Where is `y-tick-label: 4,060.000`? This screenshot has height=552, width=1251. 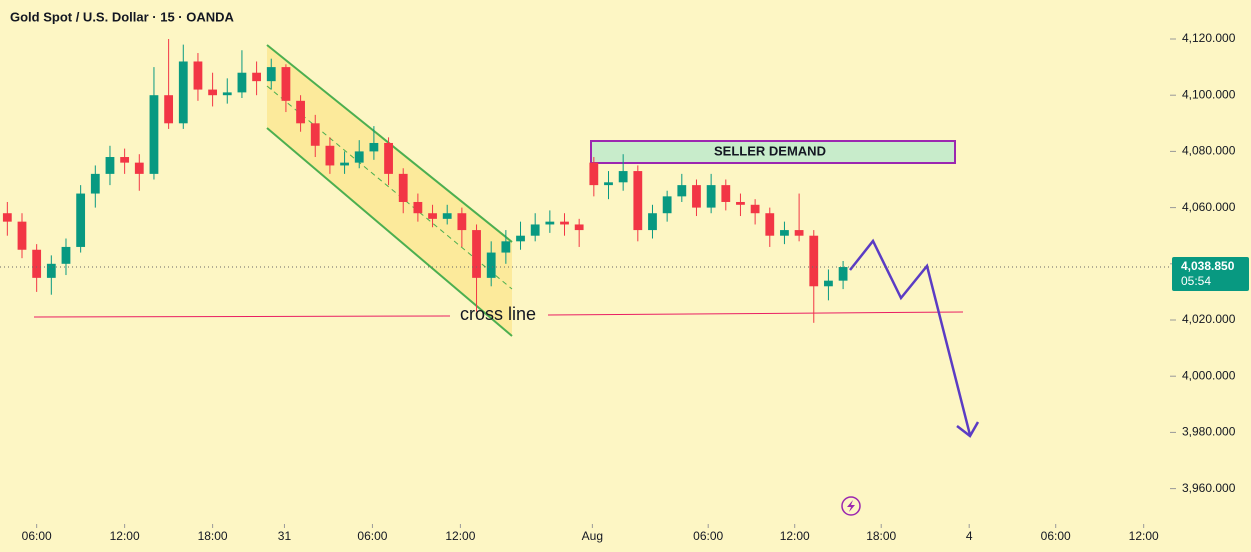
y-tick-label: 4,060.000 is located at coordinates (1209, 207).